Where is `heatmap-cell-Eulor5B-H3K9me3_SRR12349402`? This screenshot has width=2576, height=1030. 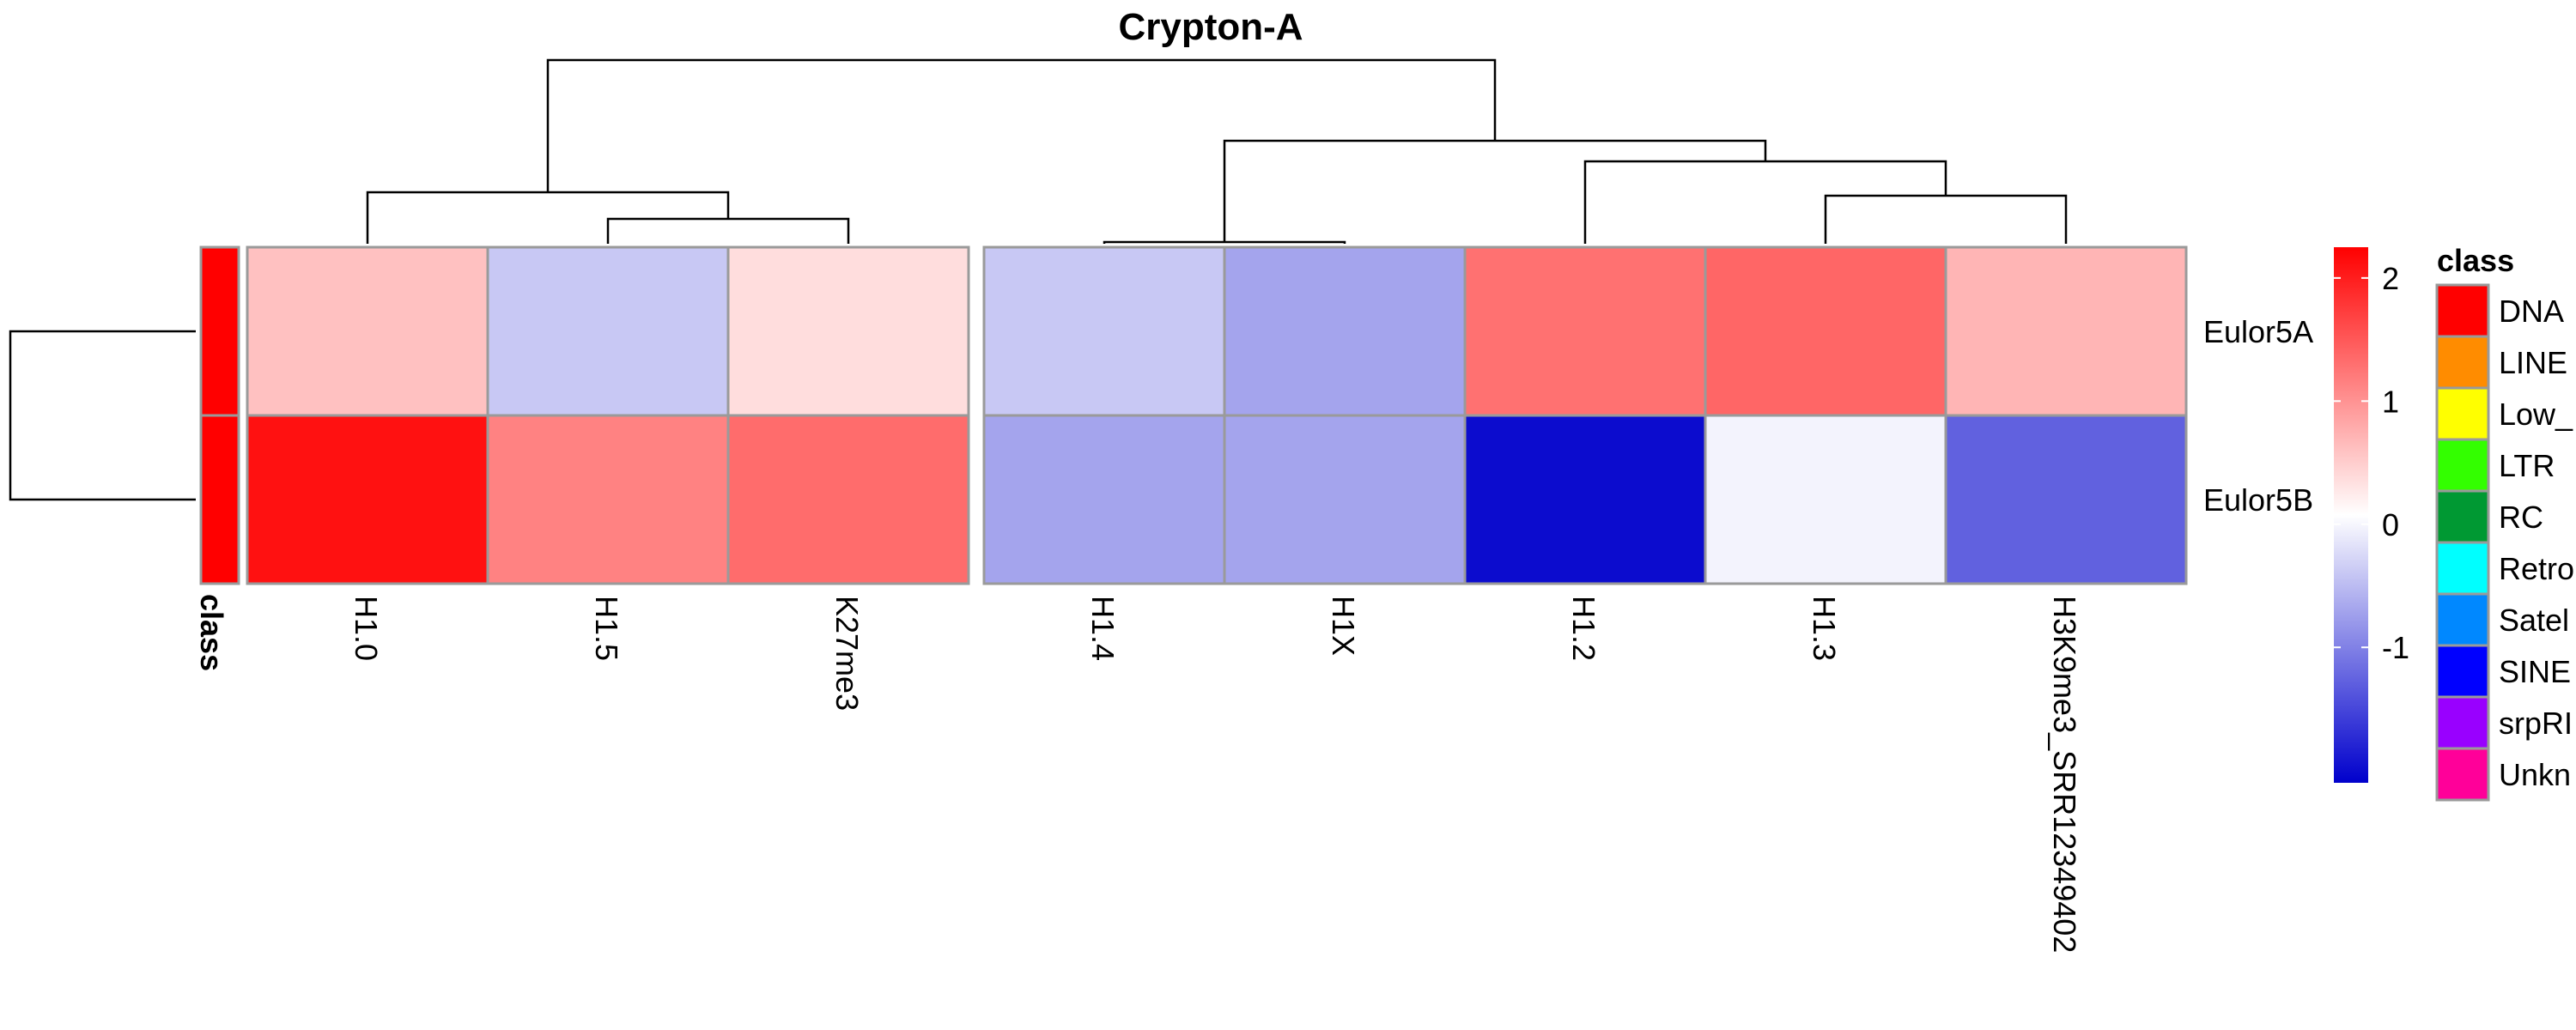 heatmap-cell-Eulor5B-H3K9me3_SRR12349402 is located at coordinates (2066, 499).